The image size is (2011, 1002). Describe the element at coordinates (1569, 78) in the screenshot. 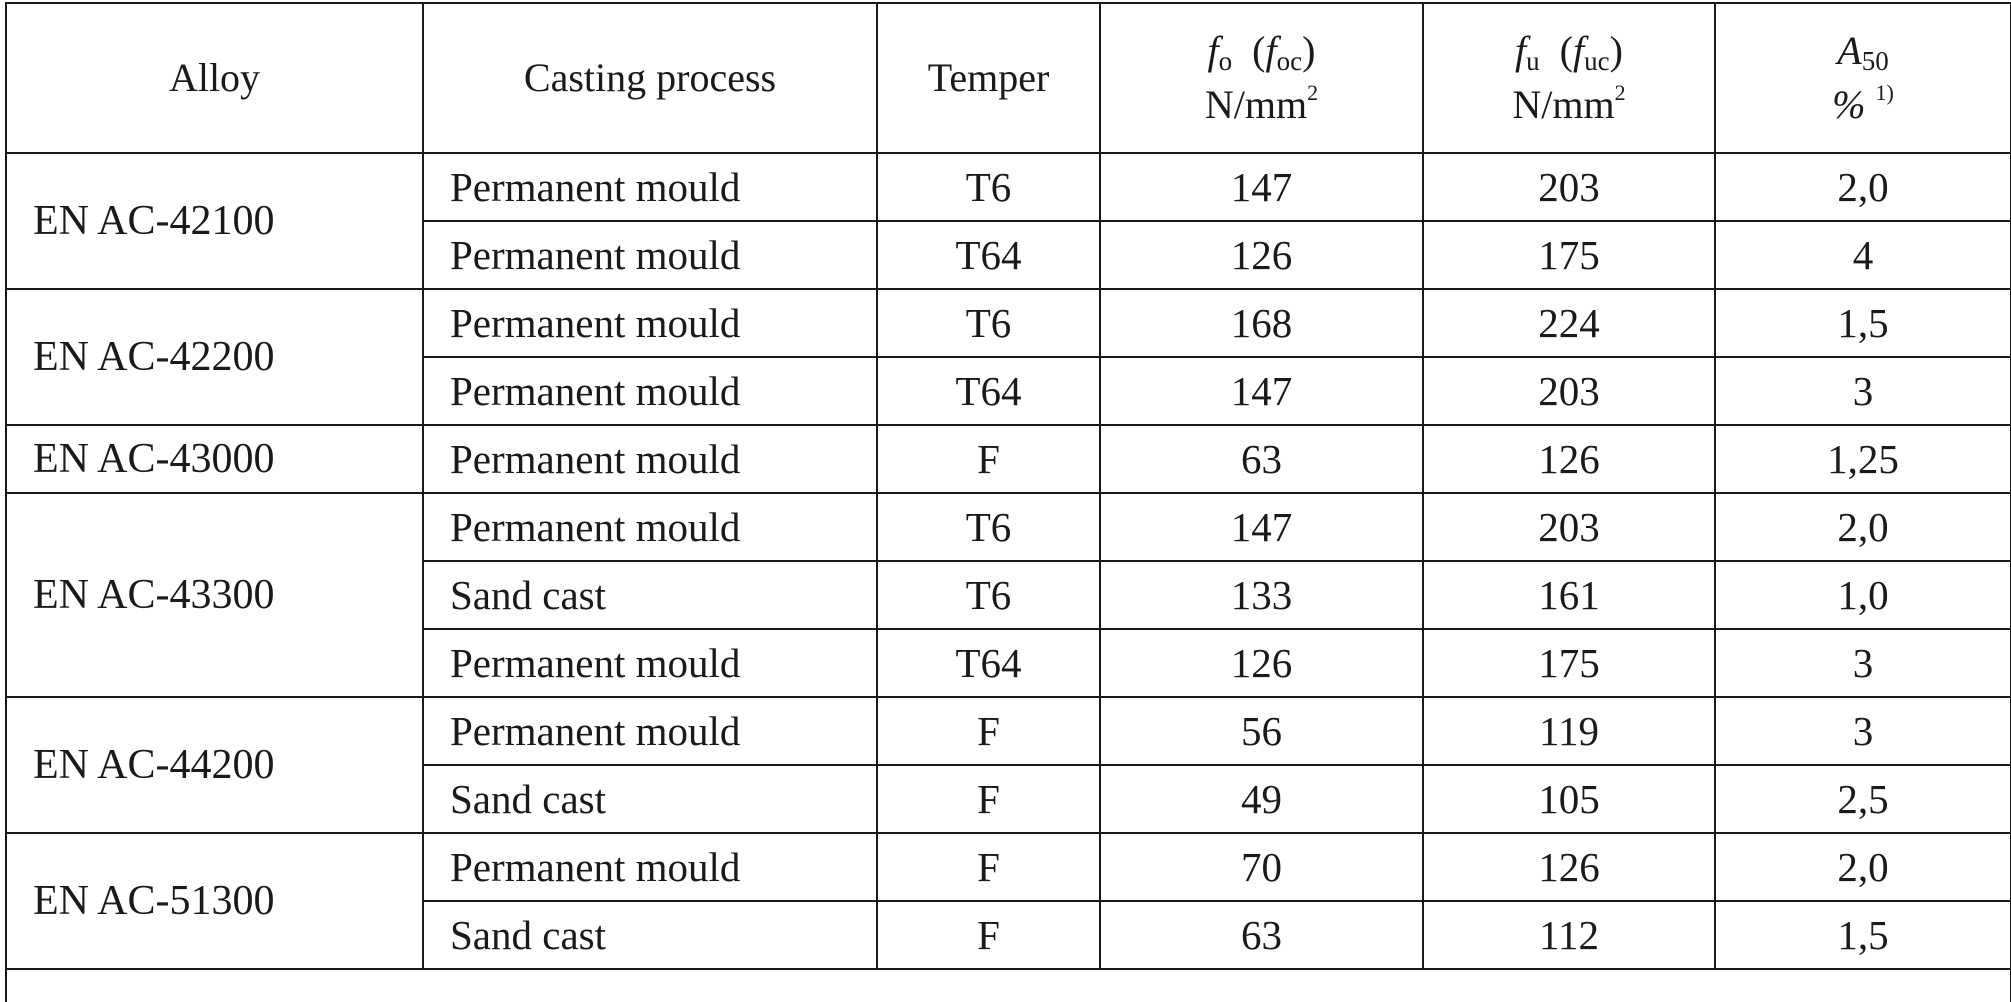

I see `header-fu: fu (fuc) N/mm2` at that location.